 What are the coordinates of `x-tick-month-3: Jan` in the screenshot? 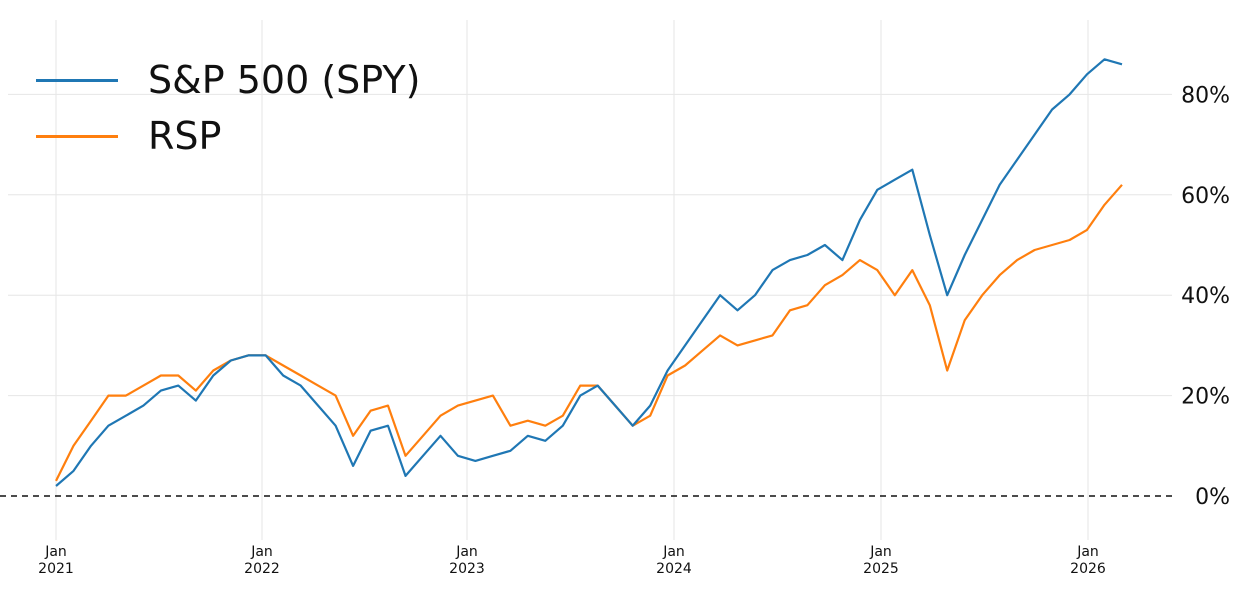 It's located at (673, 552).